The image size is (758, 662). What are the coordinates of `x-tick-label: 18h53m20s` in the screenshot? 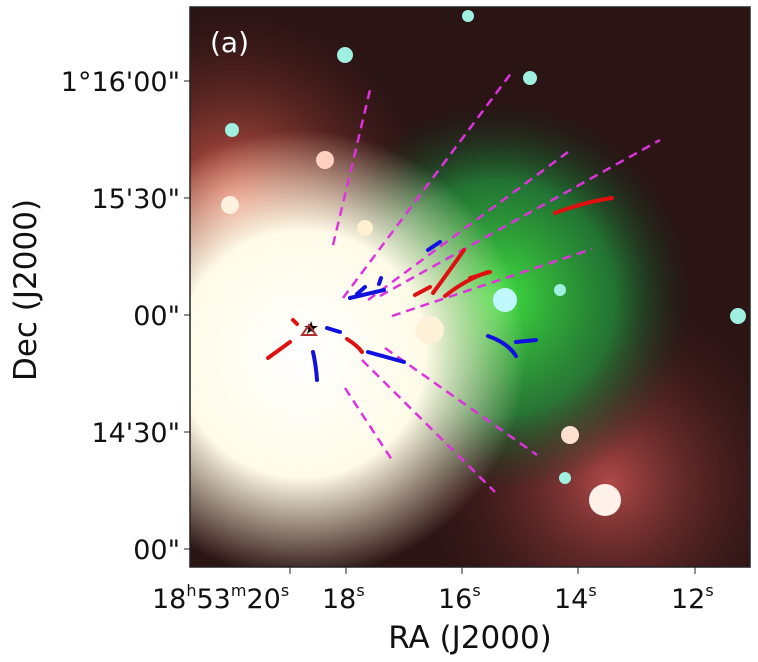 It's located at (220, 598).